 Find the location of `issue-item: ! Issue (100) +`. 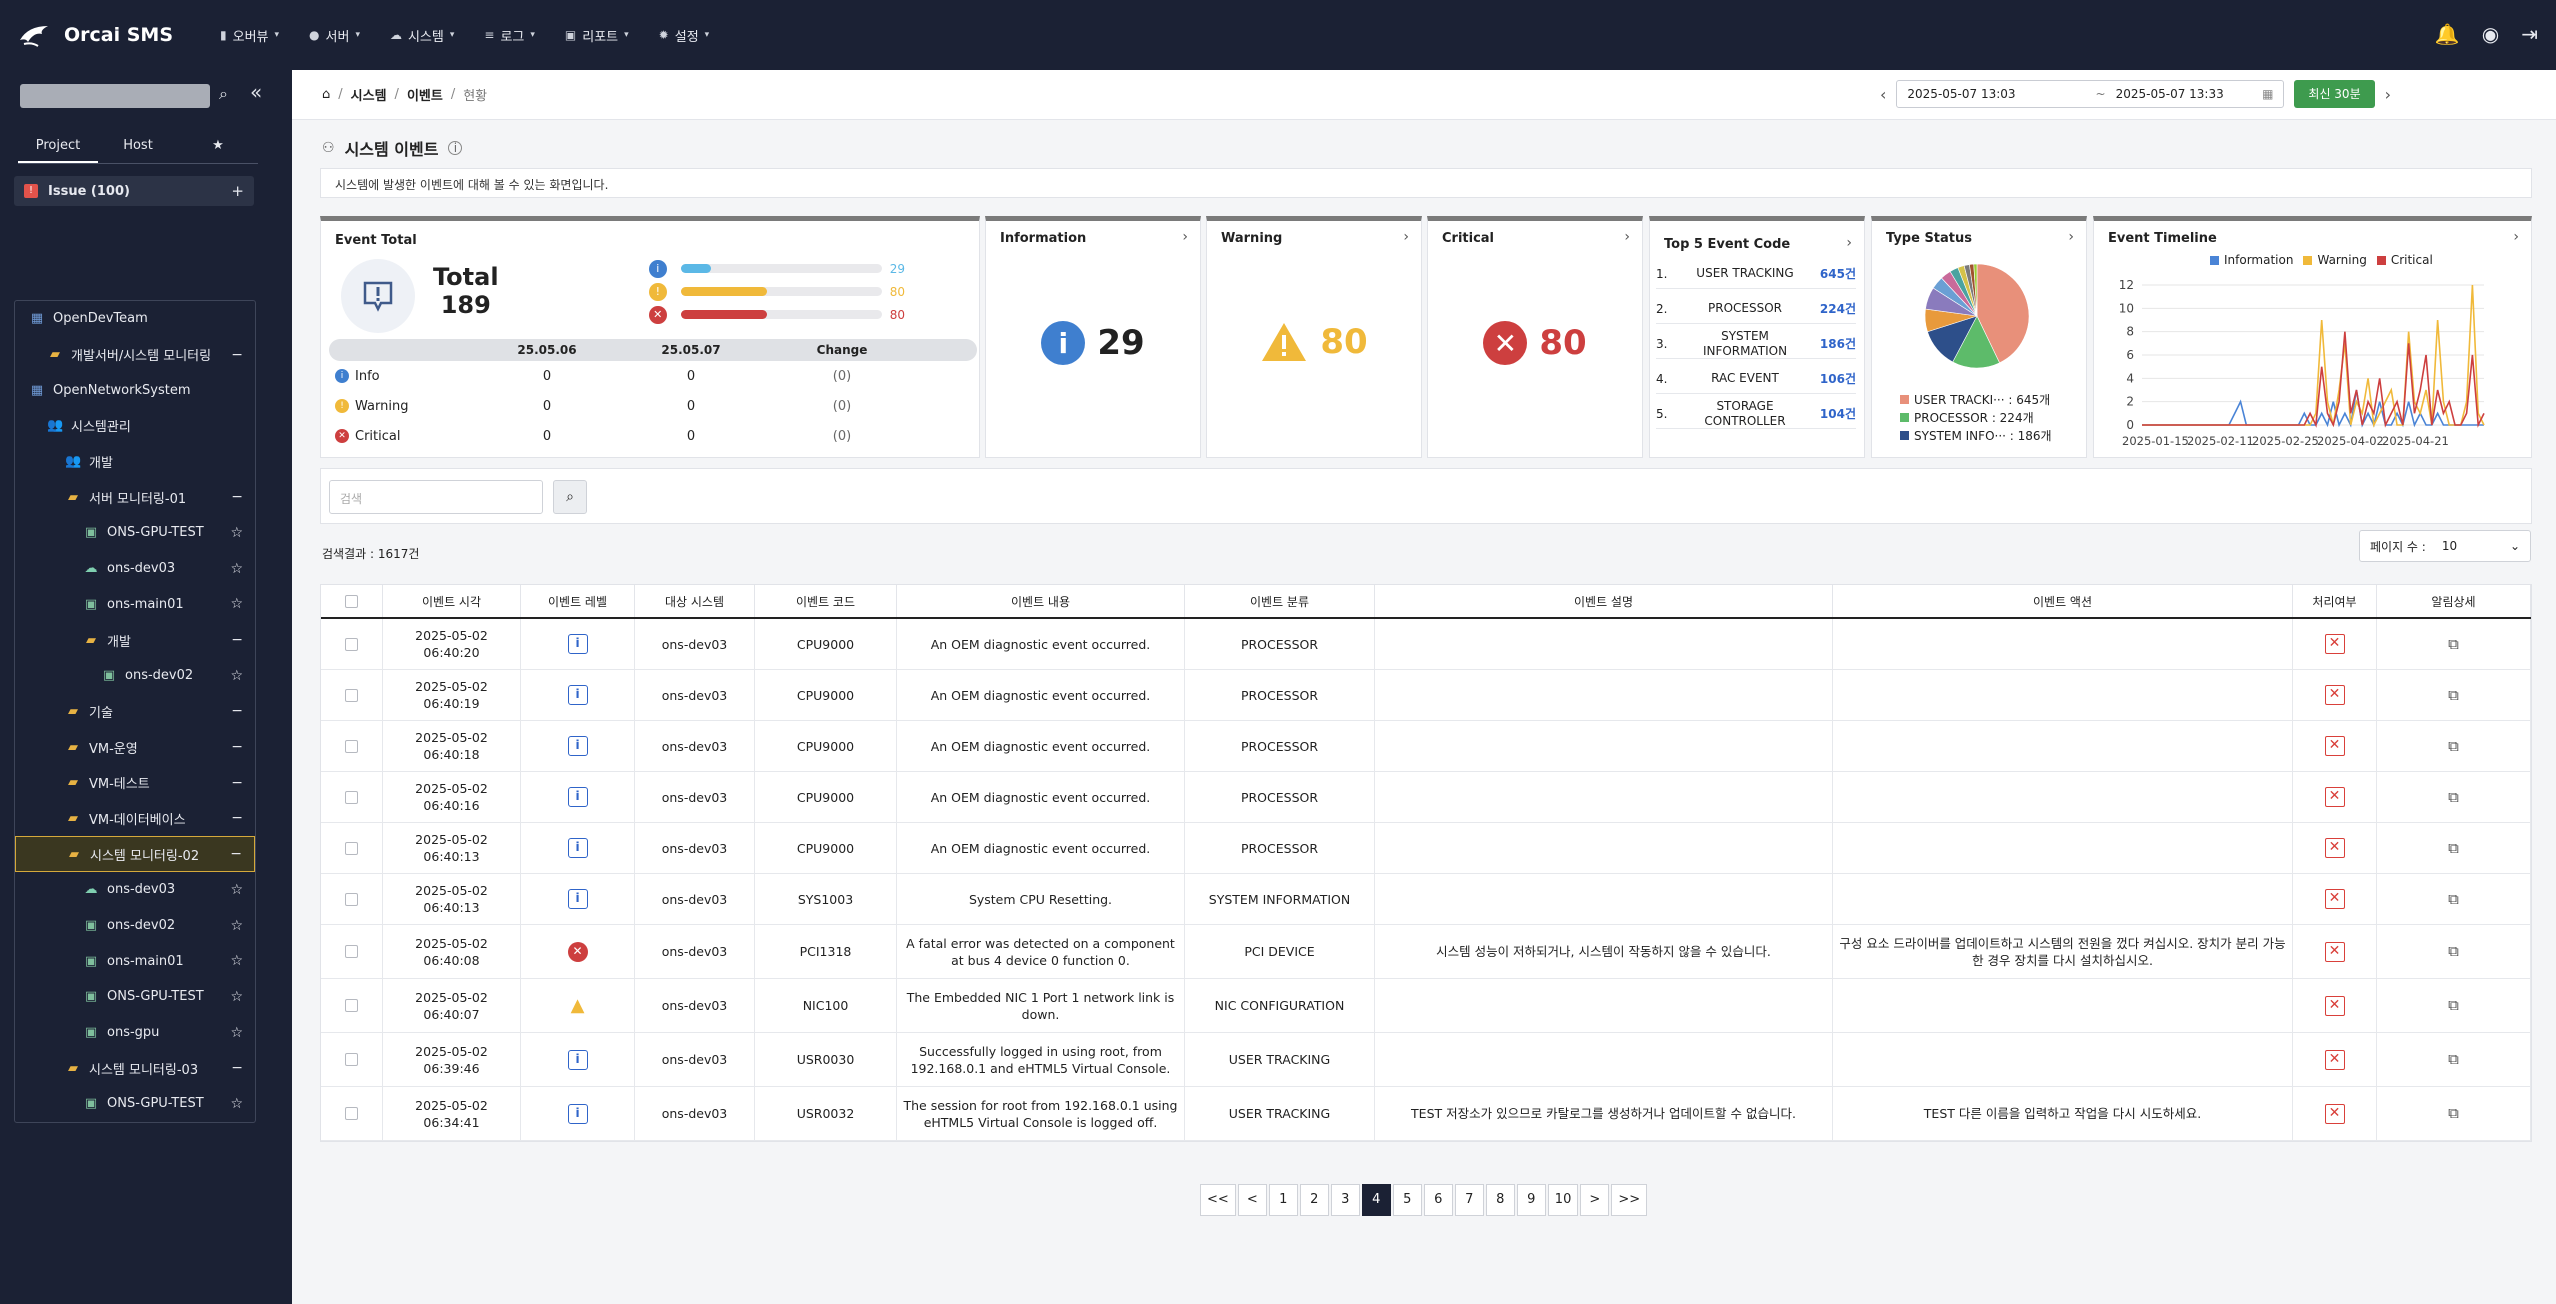

issue-item: ! Issue (100) + is located at coordinates (134, 191).